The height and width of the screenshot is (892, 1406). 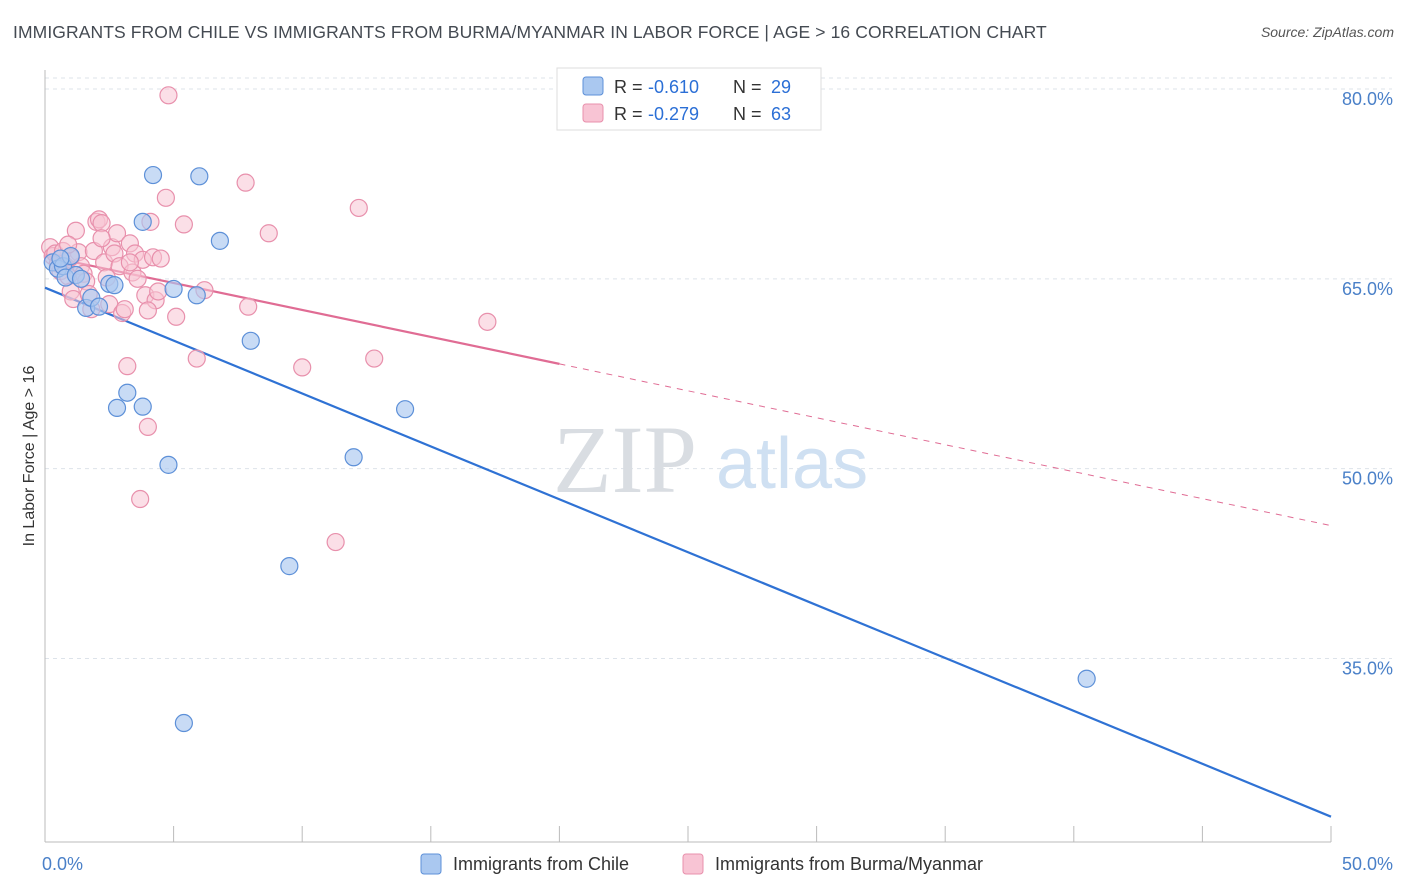 I want to click on y-tick-label: 65.0%, so click(x=1367, y=289).